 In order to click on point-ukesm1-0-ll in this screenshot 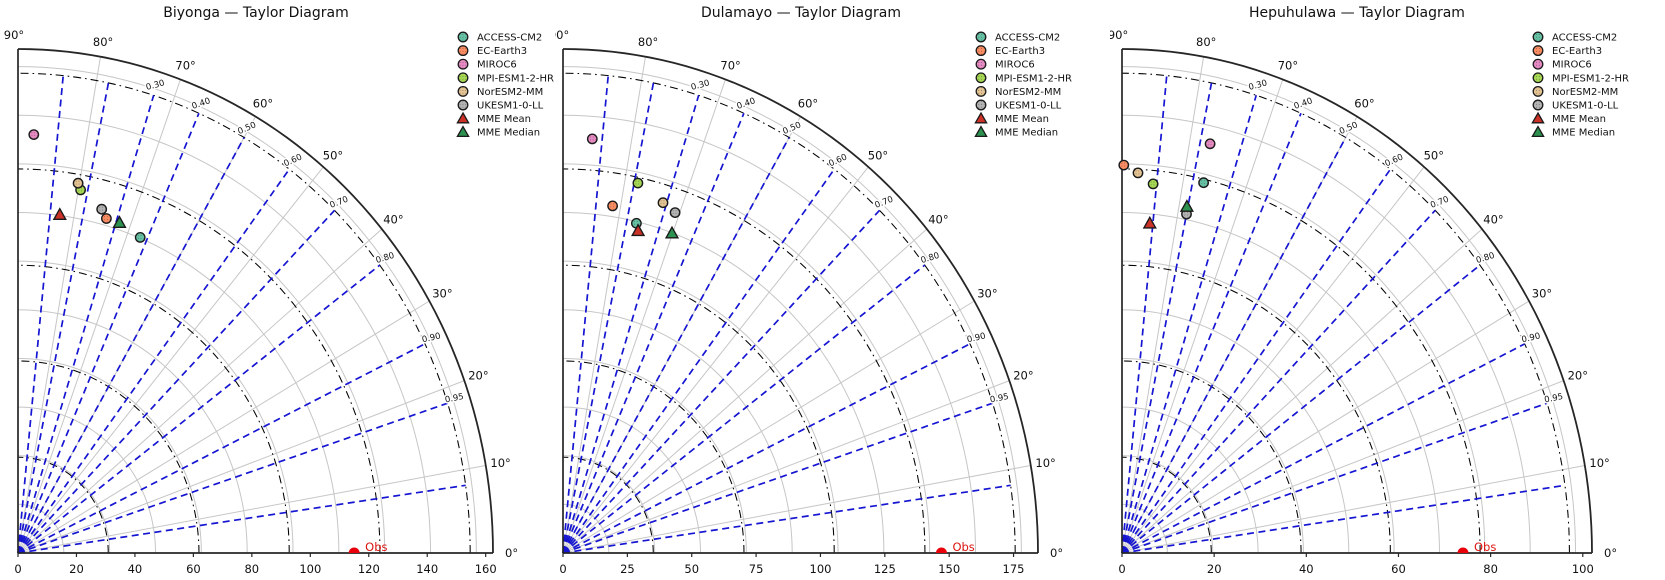, I will do `click(675, 213)`.